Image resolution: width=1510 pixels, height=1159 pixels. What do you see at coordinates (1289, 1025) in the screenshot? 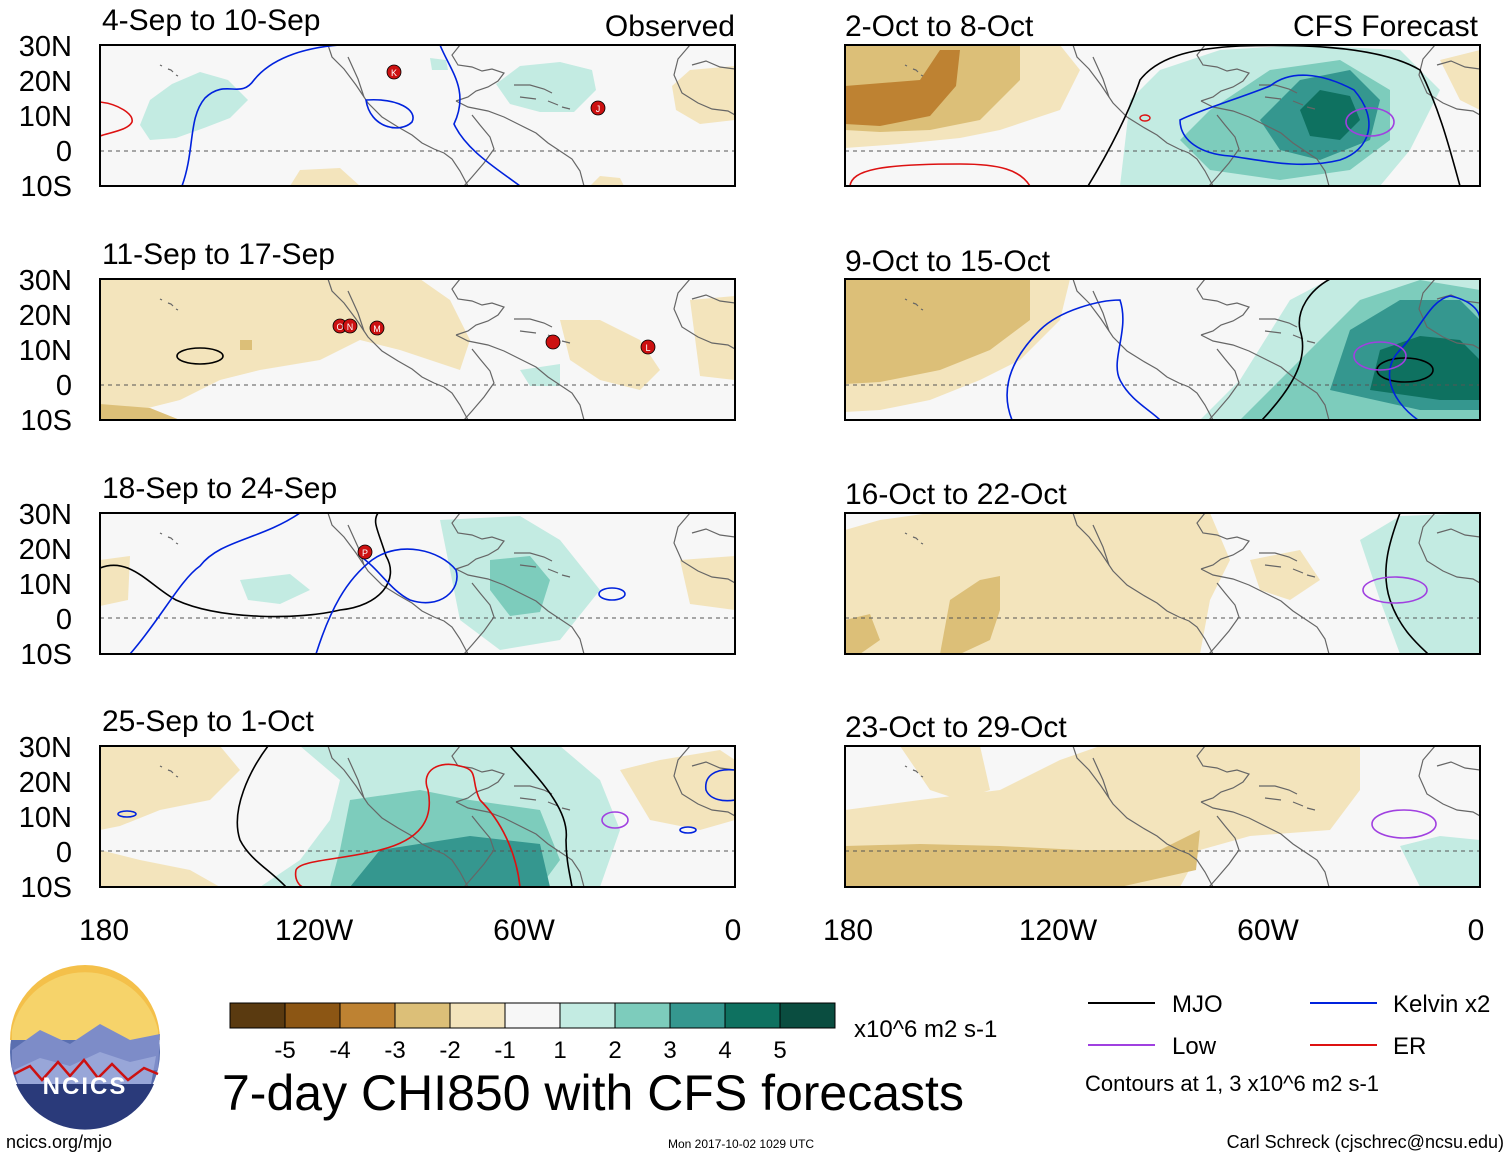
I see `legend: MJO Kelvin x2 Low ER` at bounding box center [1289, 1025].